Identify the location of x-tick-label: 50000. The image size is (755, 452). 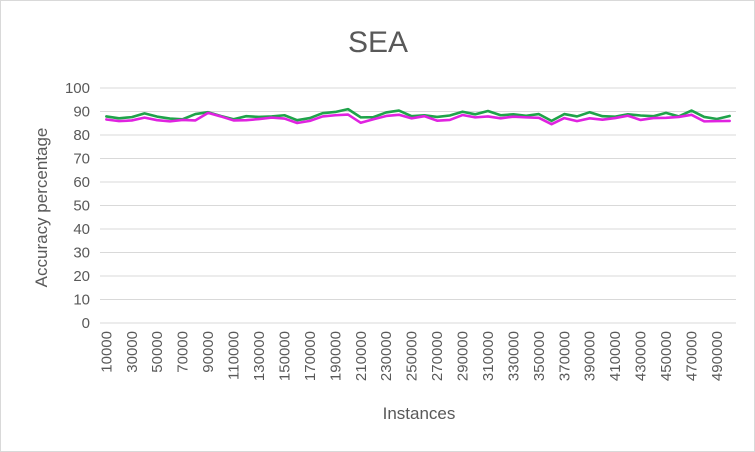
(157, 352).